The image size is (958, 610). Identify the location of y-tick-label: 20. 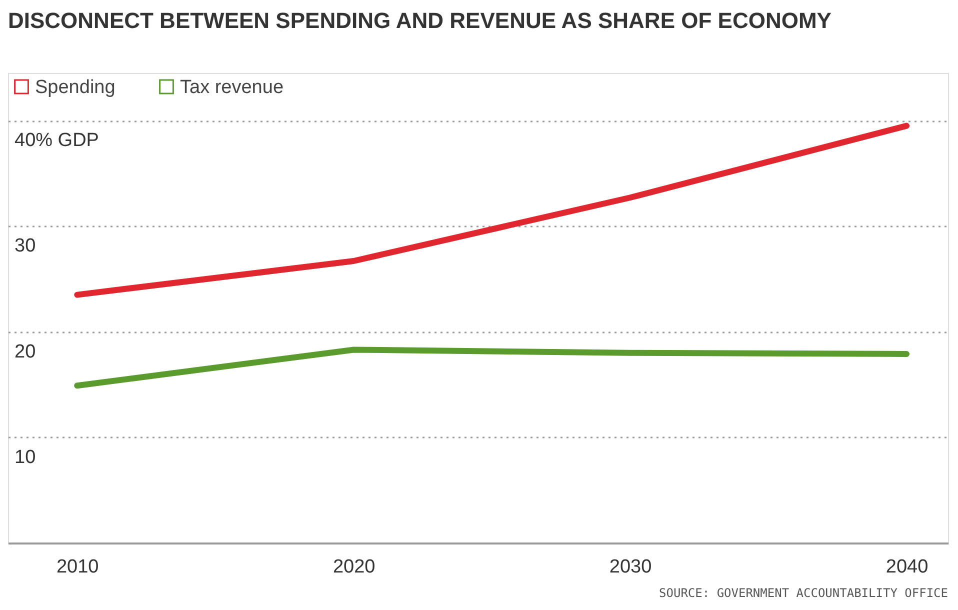
(25, 351).